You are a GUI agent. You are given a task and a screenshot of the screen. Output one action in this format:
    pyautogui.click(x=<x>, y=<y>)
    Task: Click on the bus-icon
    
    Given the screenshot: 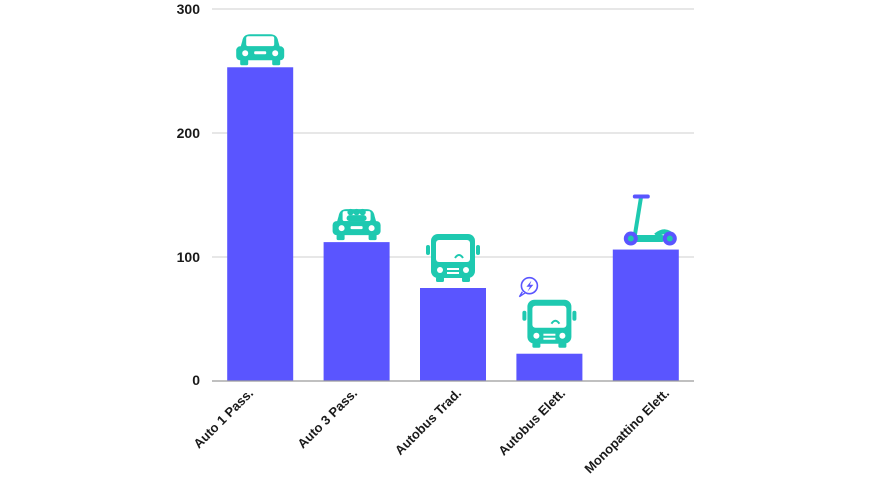 What is the action you would take?
    pyautogui.click(x=453, y=258)
    